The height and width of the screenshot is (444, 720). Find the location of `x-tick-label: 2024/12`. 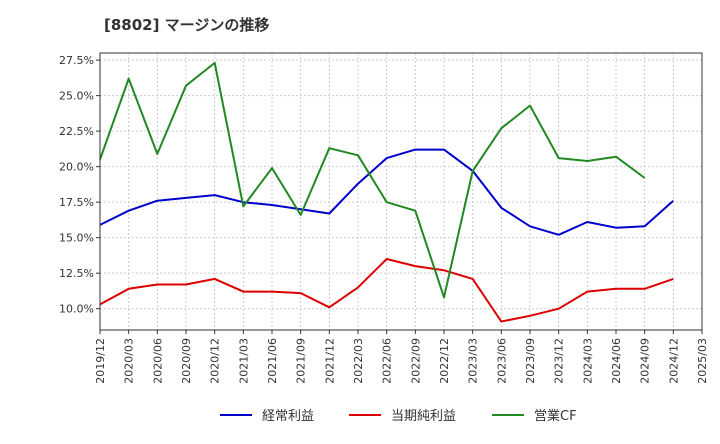

x-tick-label: 2024/12 is located at coordinates (673, 361).